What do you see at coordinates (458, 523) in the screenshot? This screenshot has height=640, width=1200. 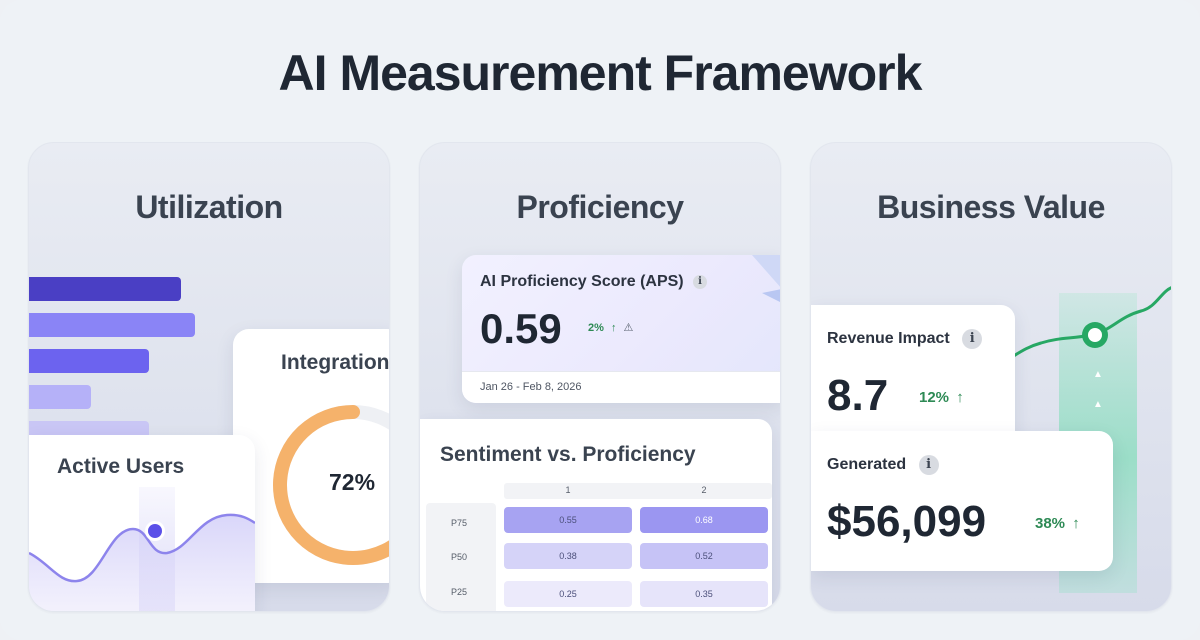 I see `heatmap-row-p75: P75` at bounding box center [458, 523].